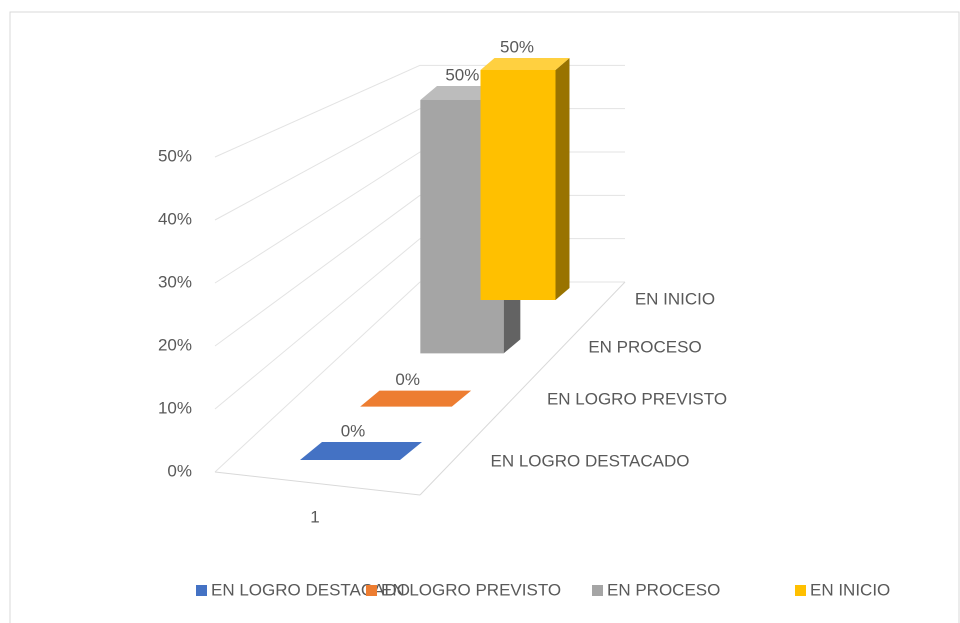  Describe the element at coordinates (644, 346) in the screenshot. I see `depth-axis-label: EN PROCESO` at that location.